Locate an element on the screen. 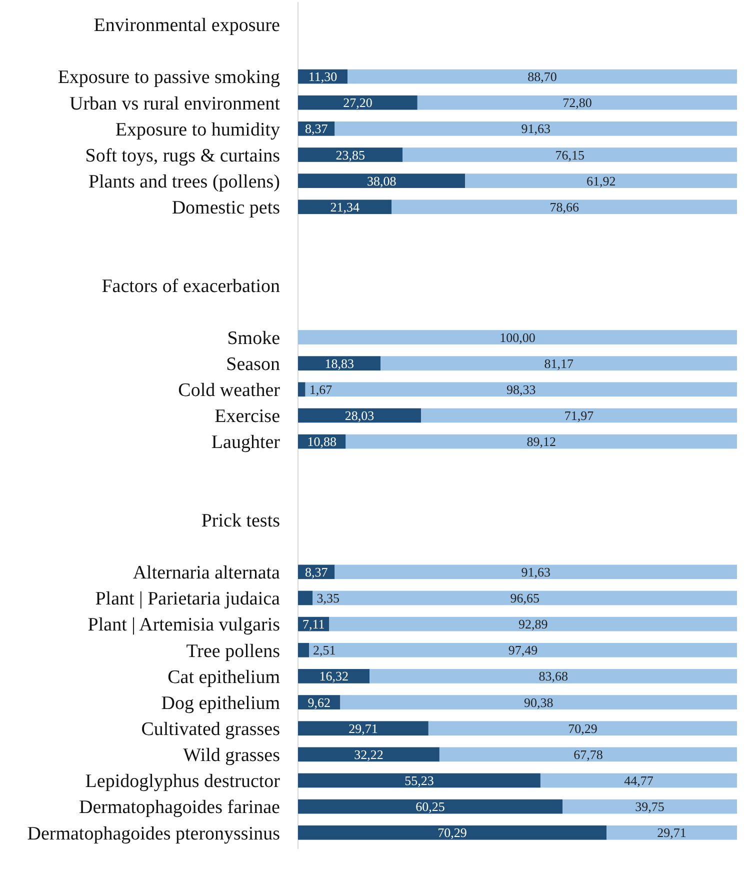 The image size is (750, 871). data-label: 61,92 is located at coordinates (601, 180).